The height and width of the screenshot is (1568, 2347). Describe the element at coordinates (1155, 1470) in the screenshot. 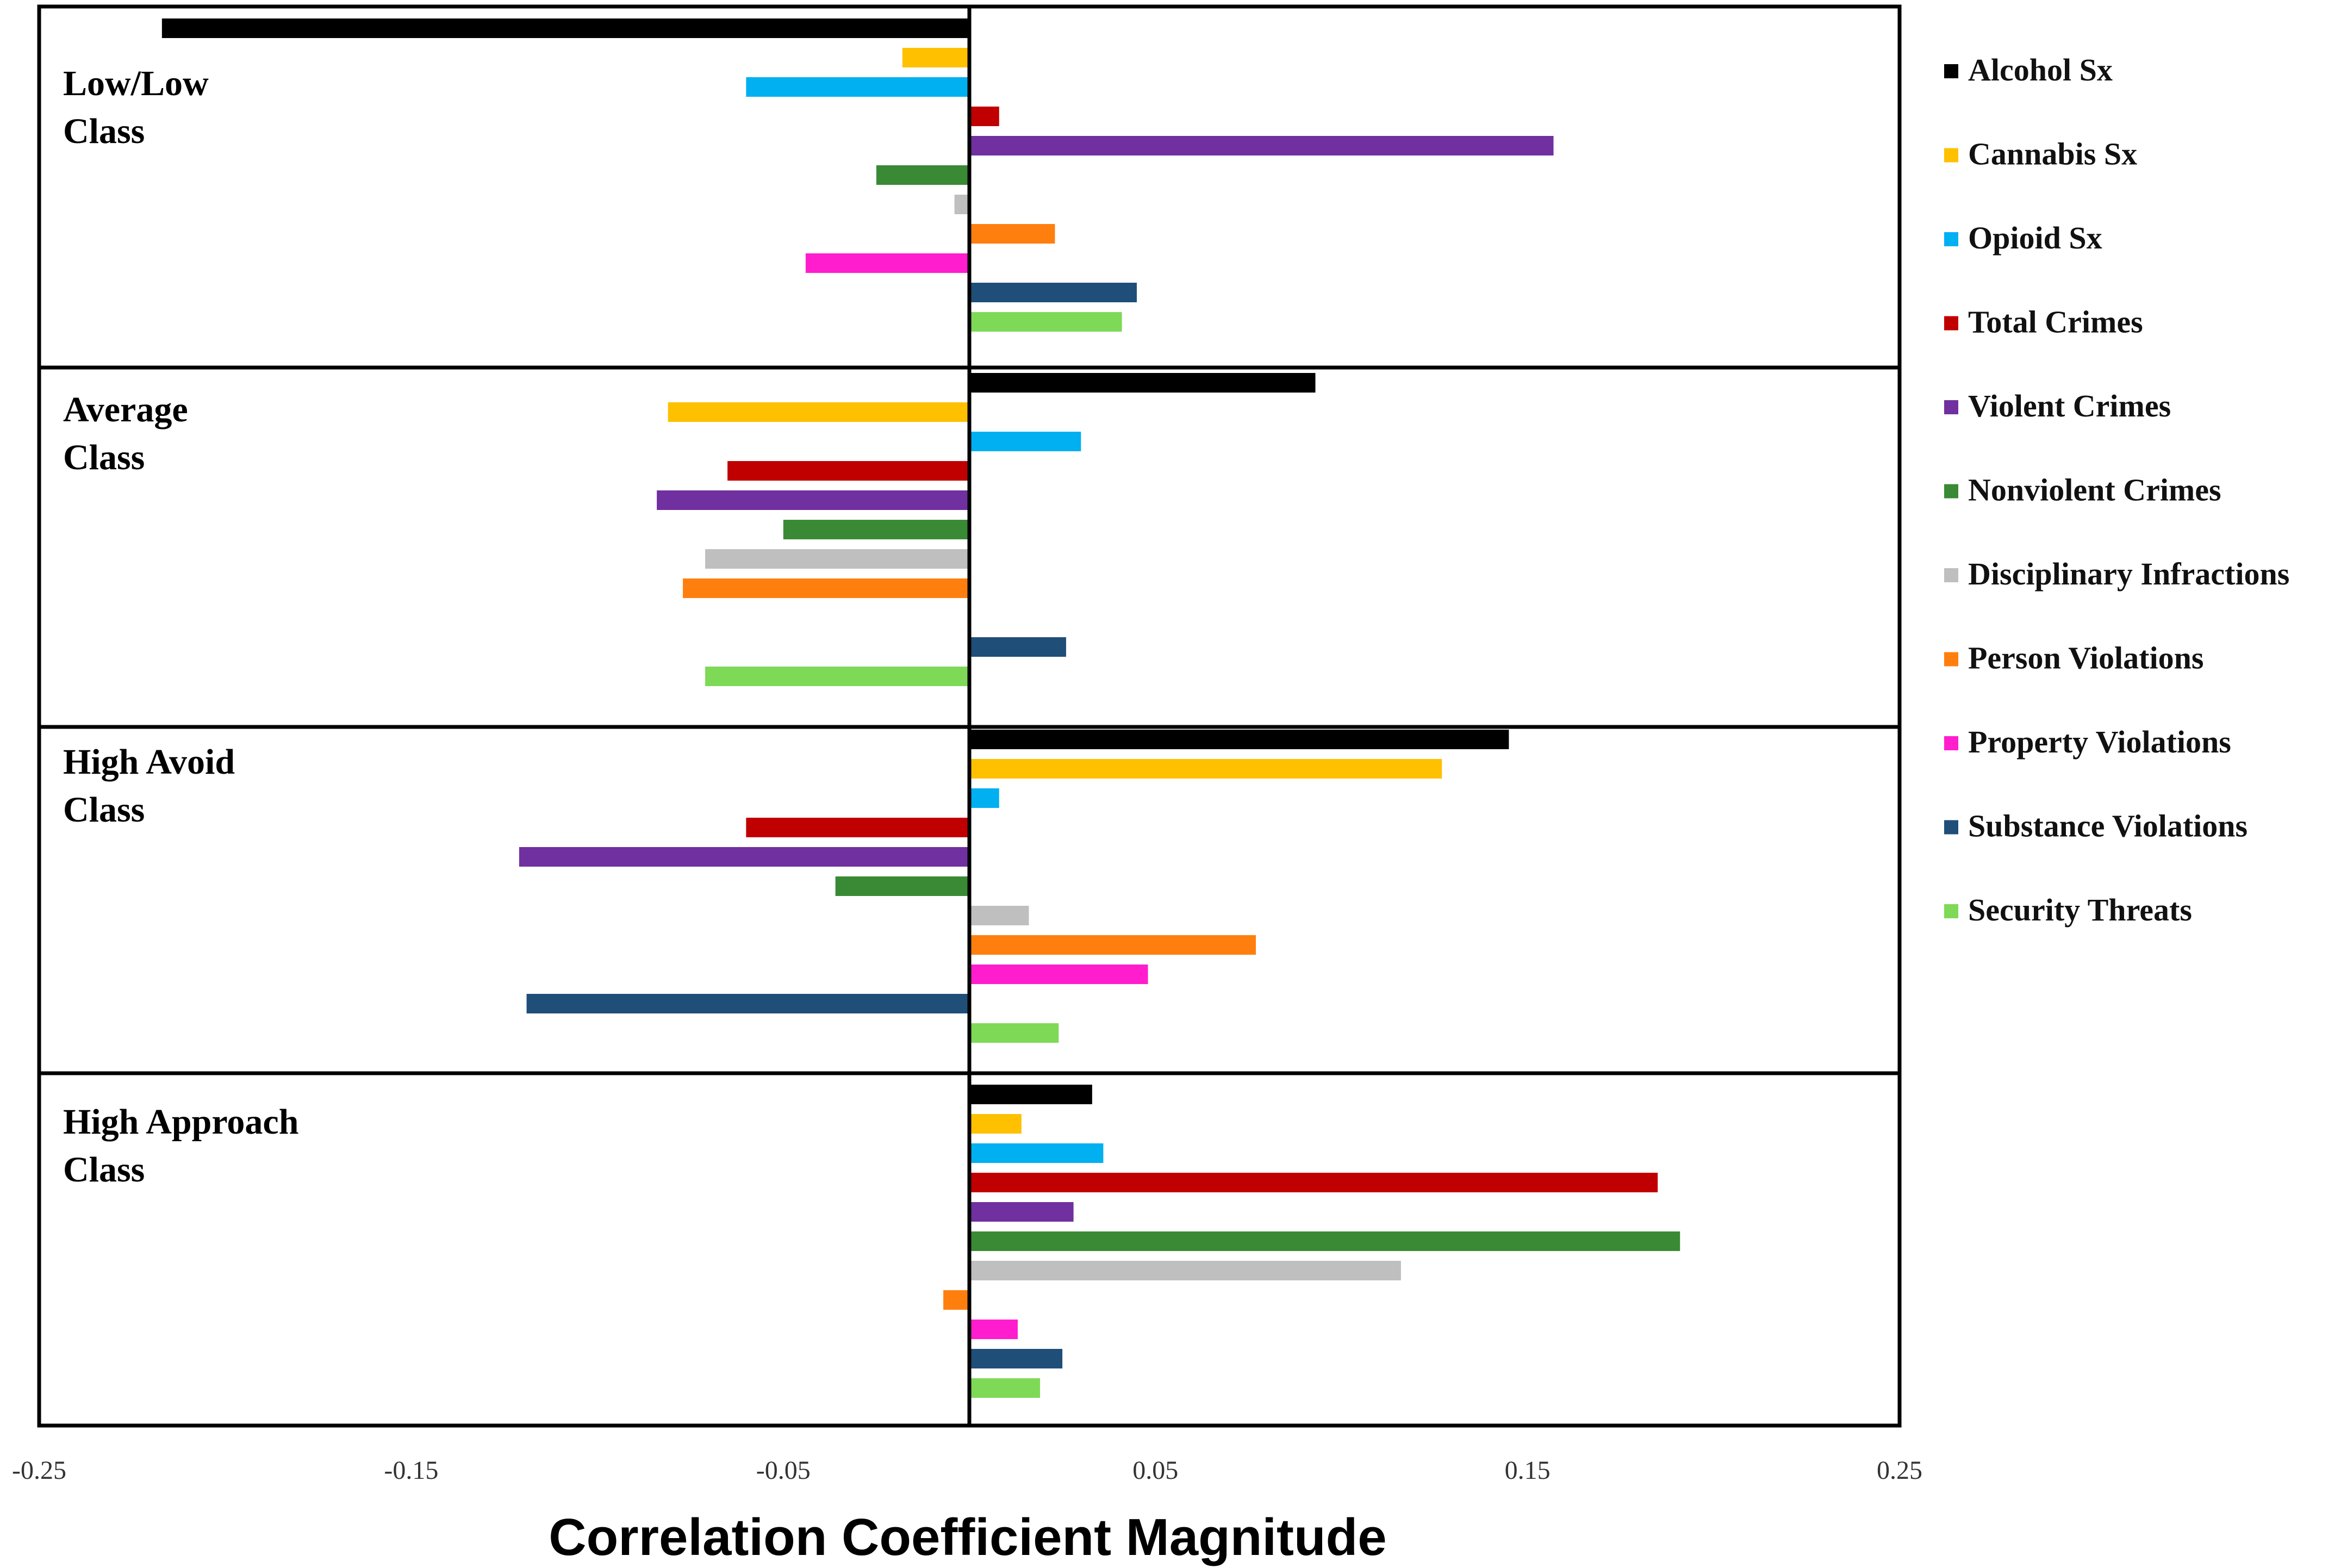

I see `x-tick-label: 0.05` at that location.